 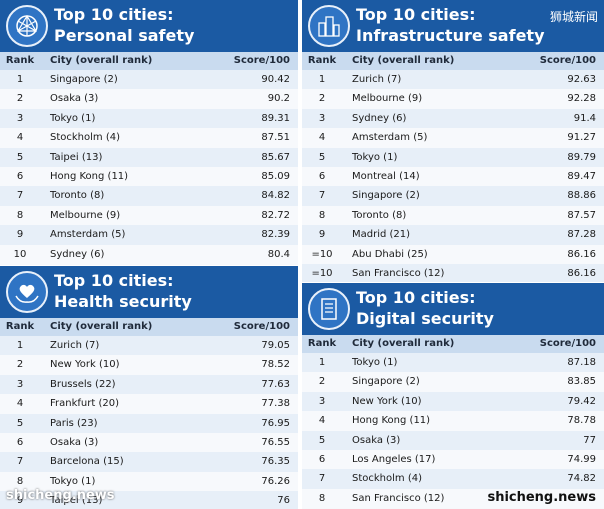 I want to click on heart-hands-icon, so click(x=27, y=292).